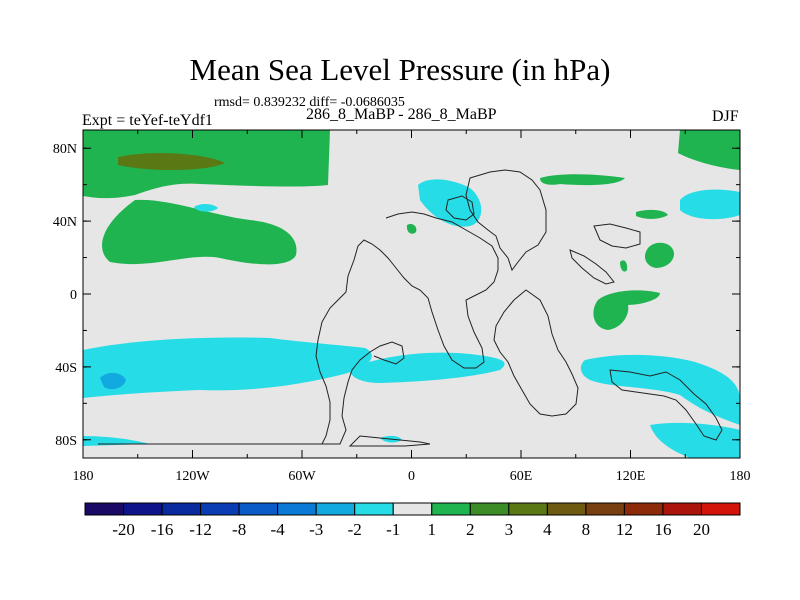 The height and width of the screenshot is (600, 800). Describe the element at coordinates (309, 102) in the screenshot. I see `stats-label: rmsd= 0.839232 diff= -0.0686035` at that location.